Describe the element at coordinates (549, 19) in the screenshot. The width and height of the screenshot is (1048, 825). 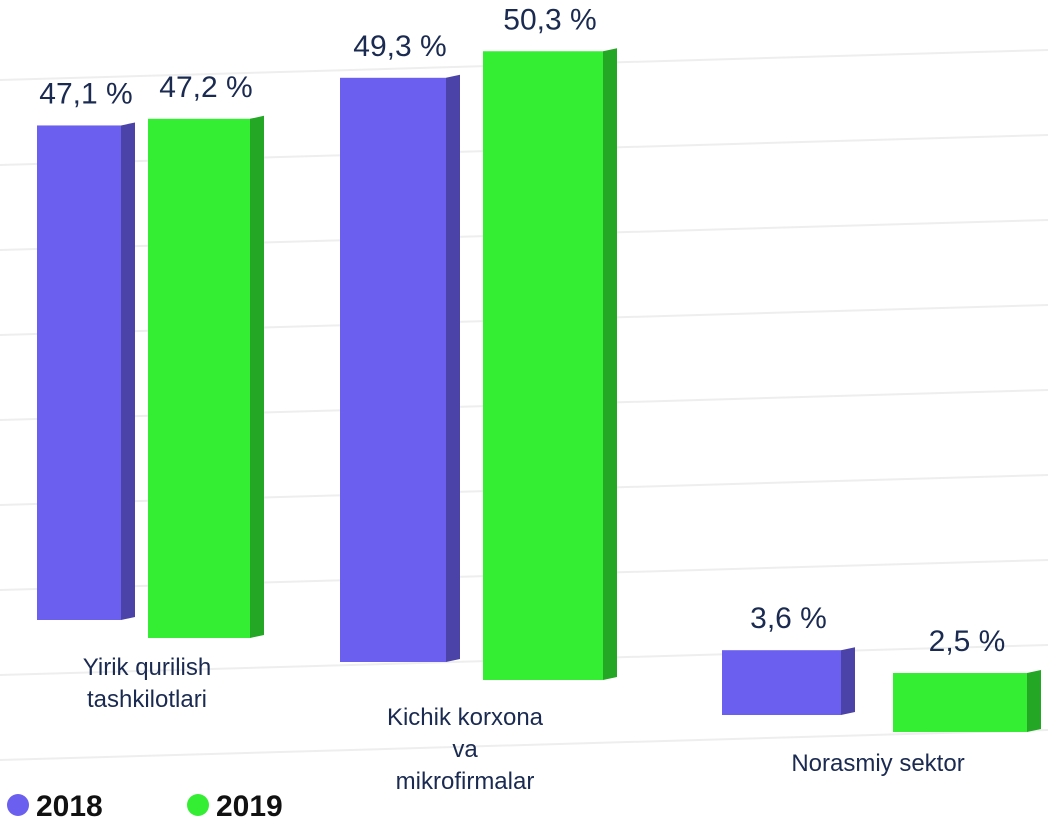
I see `value-label: 50,3 %` at that location.